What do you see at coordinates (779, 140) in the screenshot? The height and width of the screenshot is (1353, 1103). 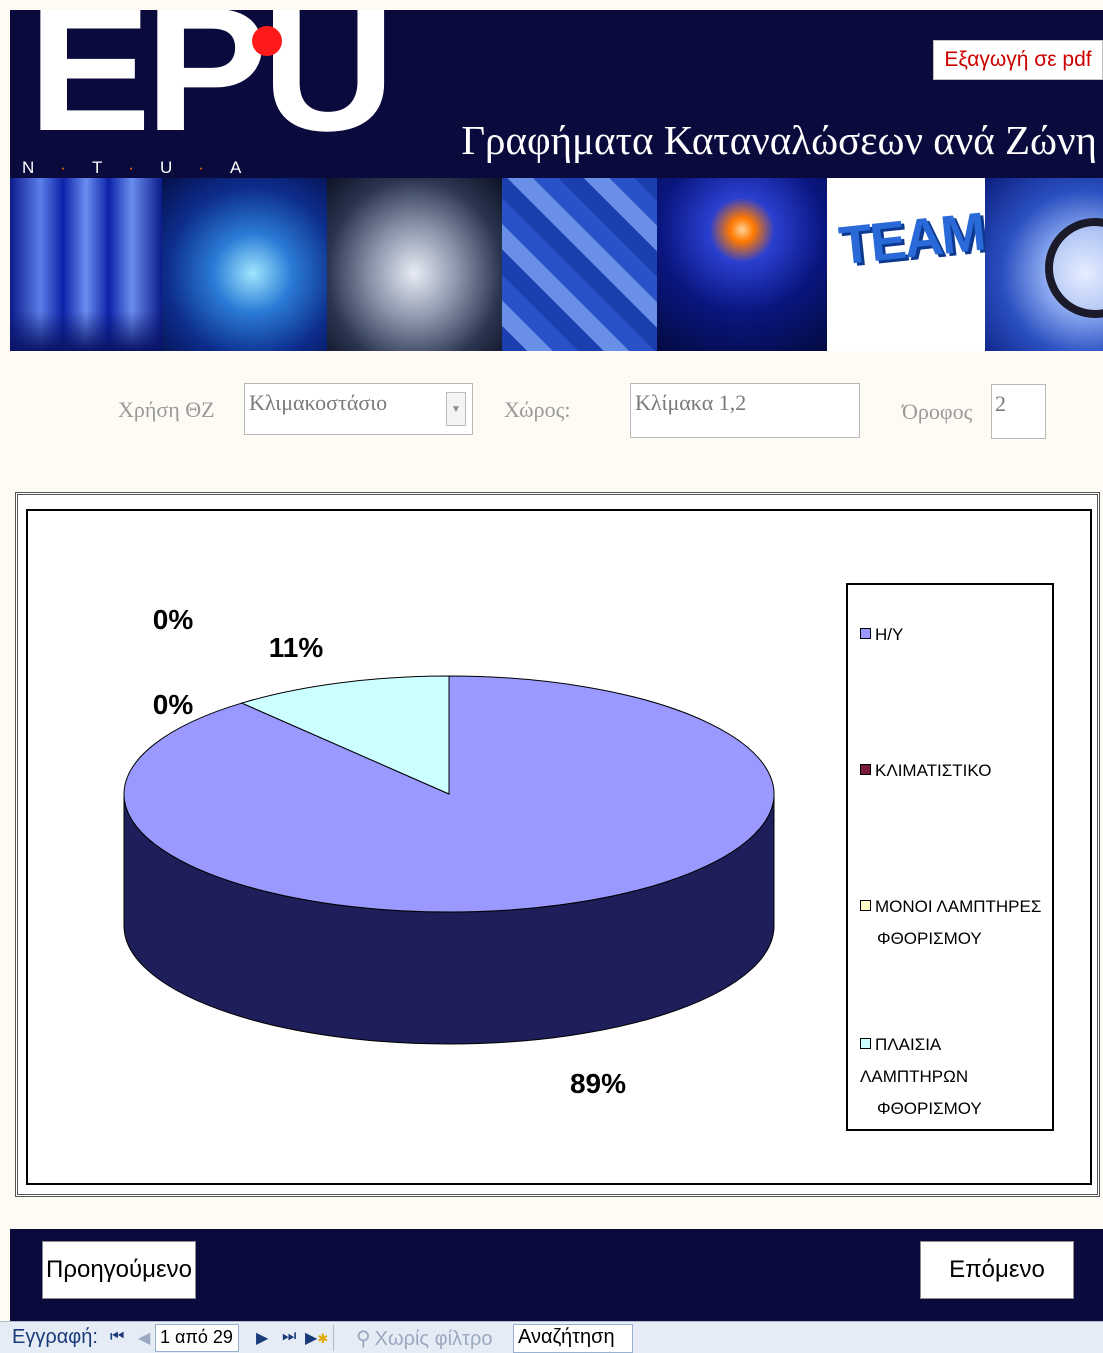 I see `page-title: Γραφήματα Καταναλώσεων ανά Ζώνη` at bounding box center [779, 140].